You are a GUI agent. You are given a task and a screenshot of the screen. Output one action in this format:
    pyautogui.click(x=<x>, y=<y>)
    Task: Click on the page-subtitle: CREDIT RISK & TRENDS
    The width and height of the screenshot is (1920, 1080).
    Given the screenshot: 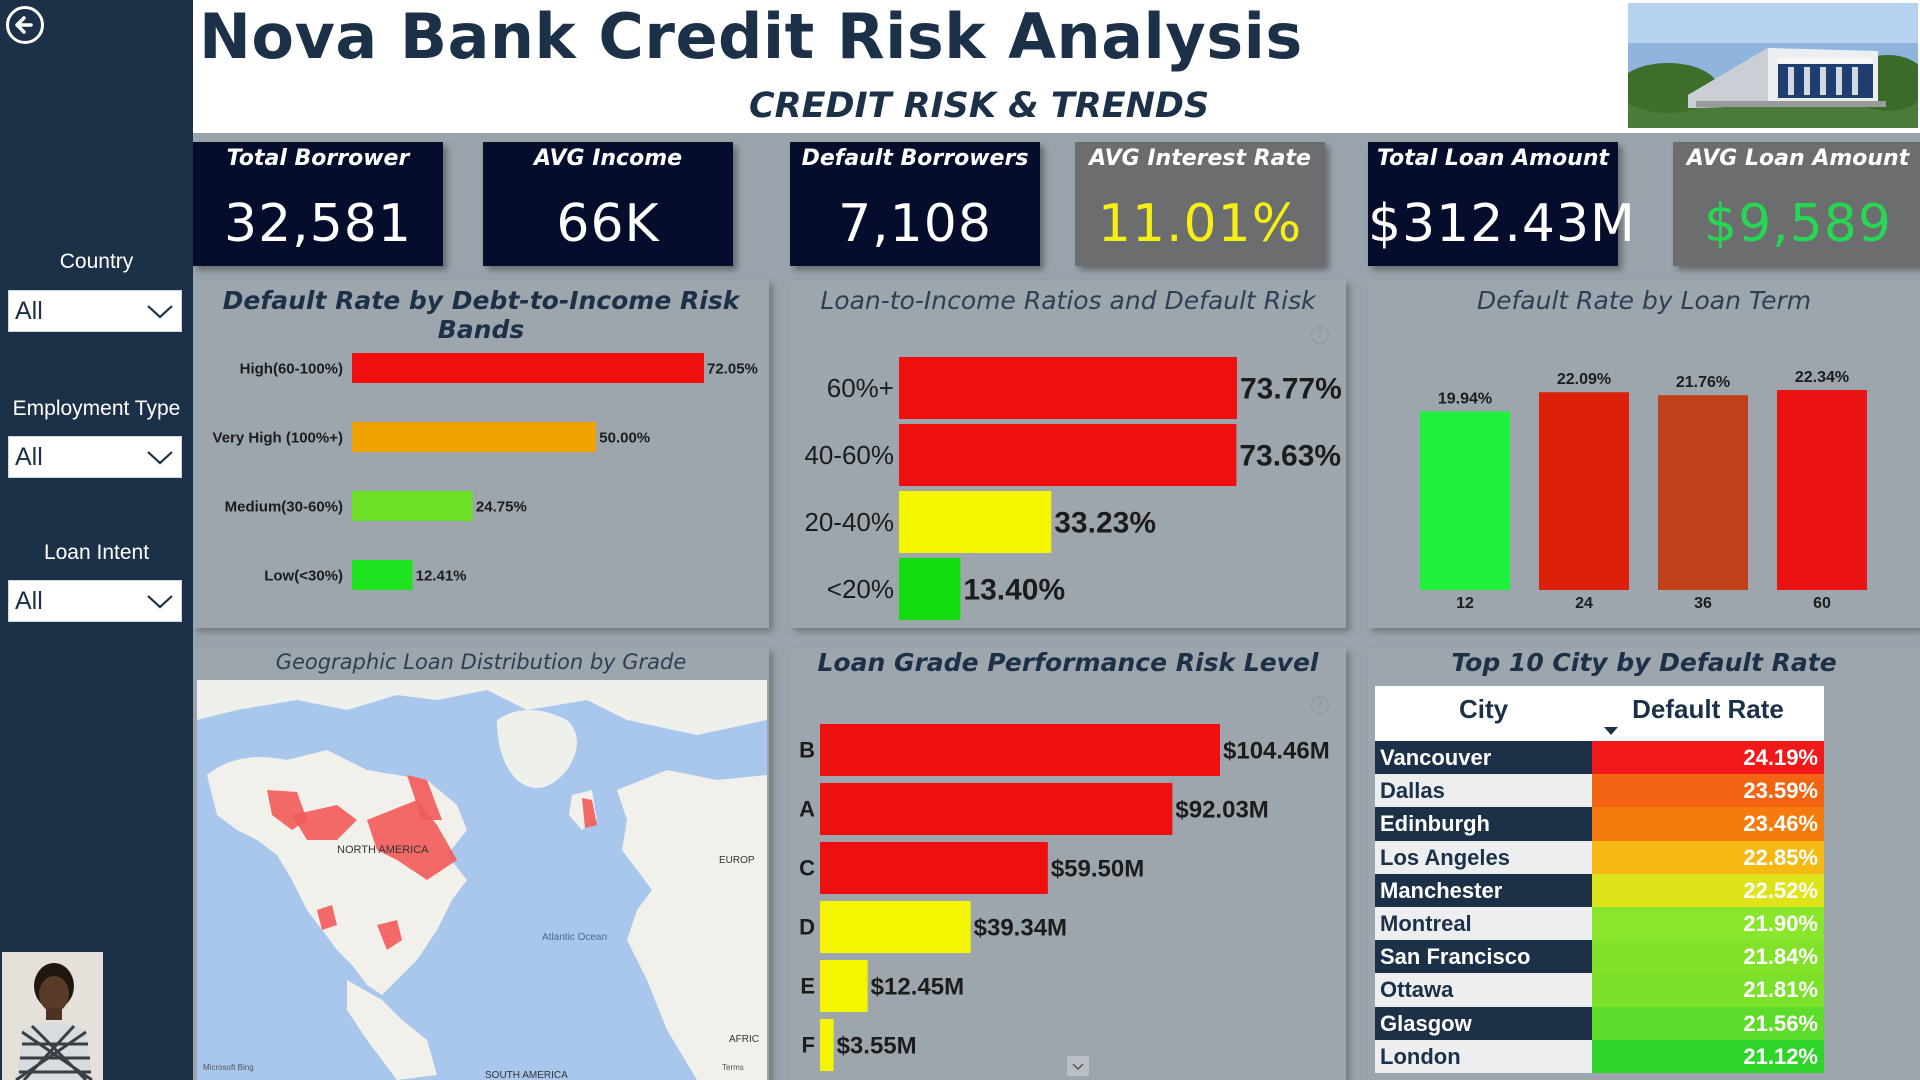 What is the action you would take?
    pyautogui.click(x=979, y=106)
    